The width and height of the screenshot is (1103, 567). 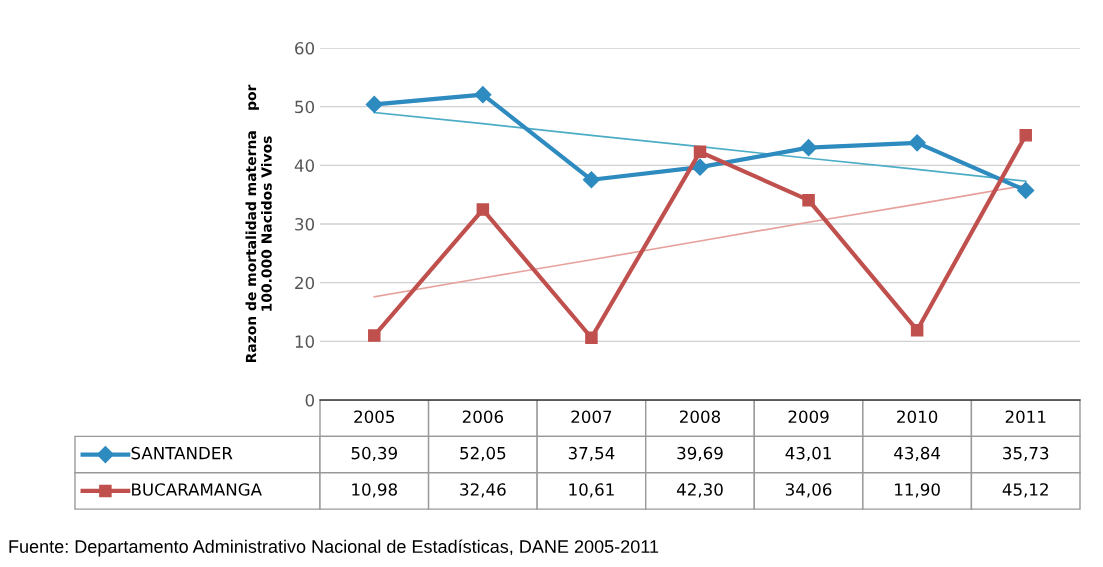 I want to click on source-note: Fuente: Departamento Administrativo Nacional de Estadísticas, DANE 2005-2011, so click(x=334, y=548).